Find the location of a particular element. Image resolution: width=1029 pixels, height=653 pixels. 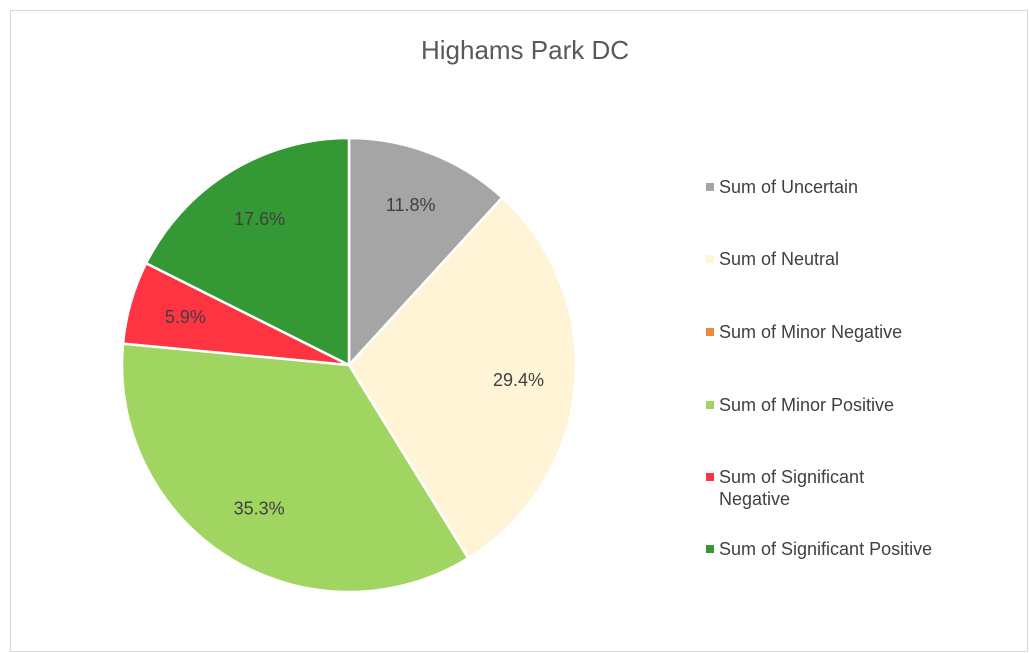

data-label: 17.6% is located at coordinates (259, 219).